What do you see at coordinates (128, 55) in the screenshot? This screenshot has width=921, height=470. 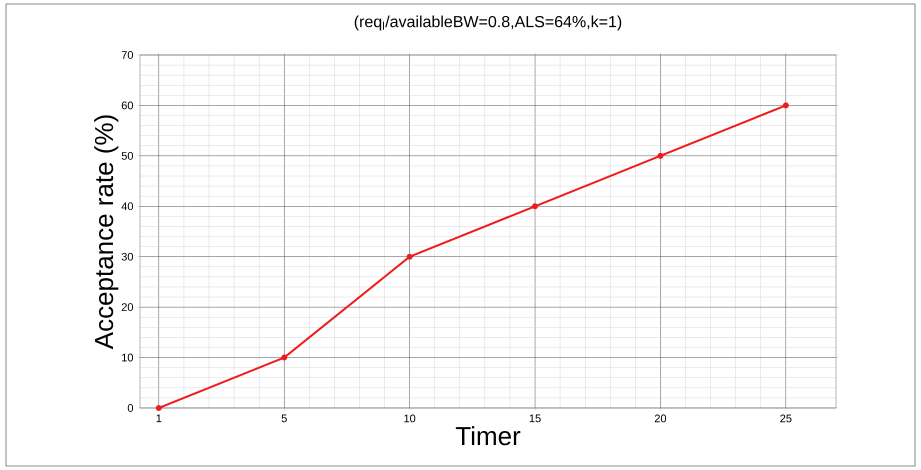 I see `y-tick-label: 70` at bounding box center [128, 55].